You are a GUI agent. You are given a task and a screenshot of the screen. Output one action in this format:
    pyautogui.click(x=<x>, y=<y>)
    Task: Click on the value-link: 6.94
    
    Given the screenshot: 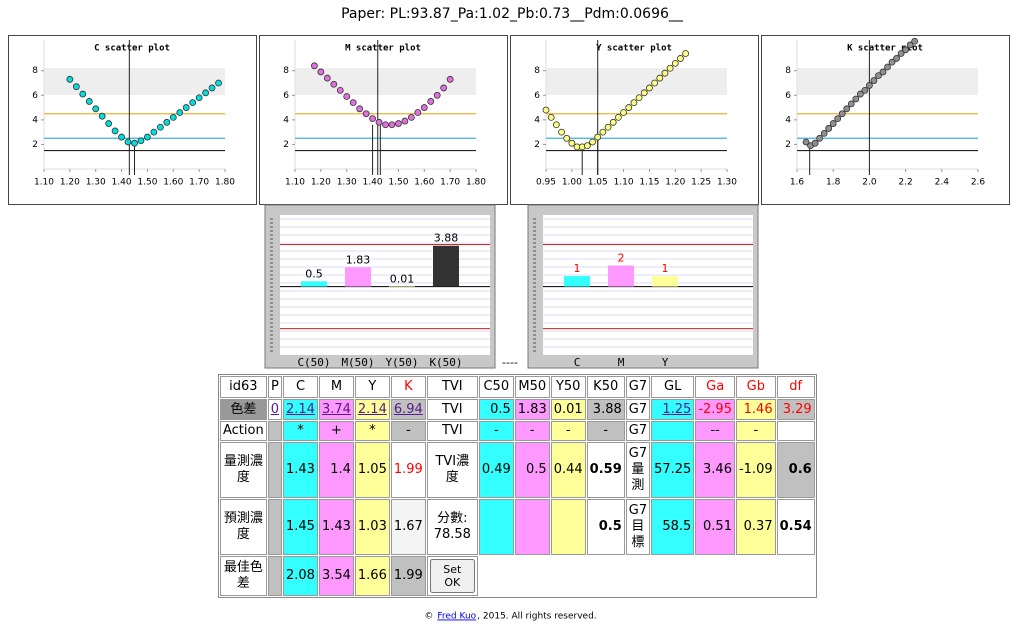 What is the action you would take?
    pyautogui.click(x=408, y=409)
    